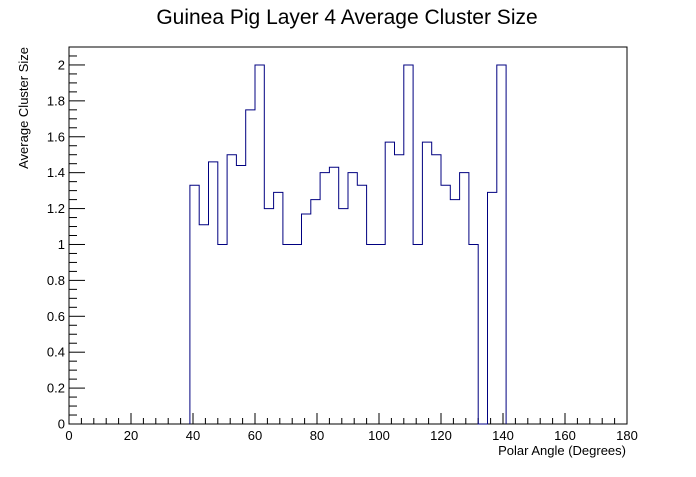 The height and width of the screenshot is (477, 696). Describe the element at coordinates (56, 352) in the screenshot. I see `y-tick-label: 0.4` at that location.